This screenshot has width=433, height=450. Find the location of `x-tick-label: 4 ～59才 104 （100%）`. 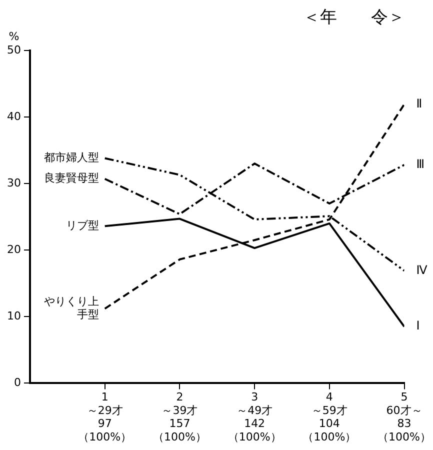

x-tick-label: 4 ～59才 104 （100%） is located at coordinates (329, 417).